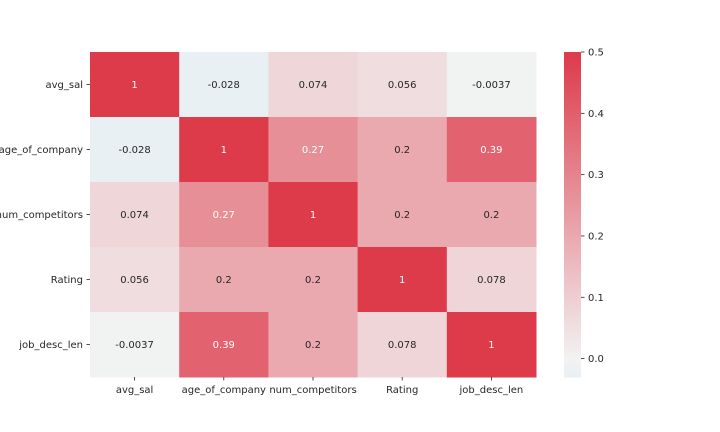  Describe the element at coordinates (313, 85) in the screenshot. I see `cell-annotation: 0.074` at that location.